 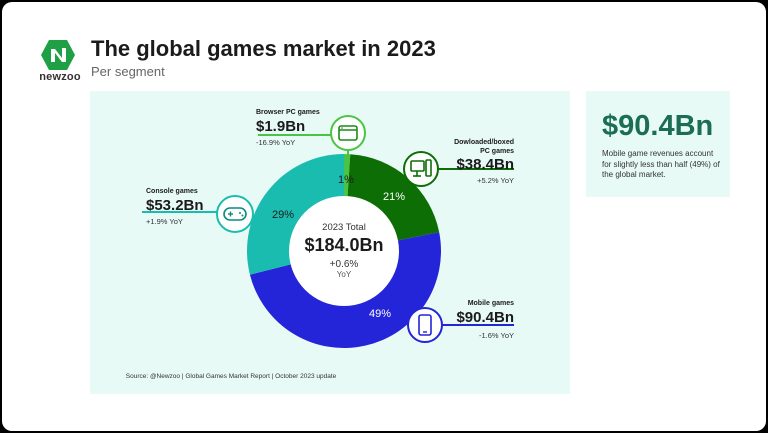 What do you see at coordinates (495, 180) in the screenshot?
I see `callout-pc-yoy: +5.2% YoY` at bounding box center [495, 180].